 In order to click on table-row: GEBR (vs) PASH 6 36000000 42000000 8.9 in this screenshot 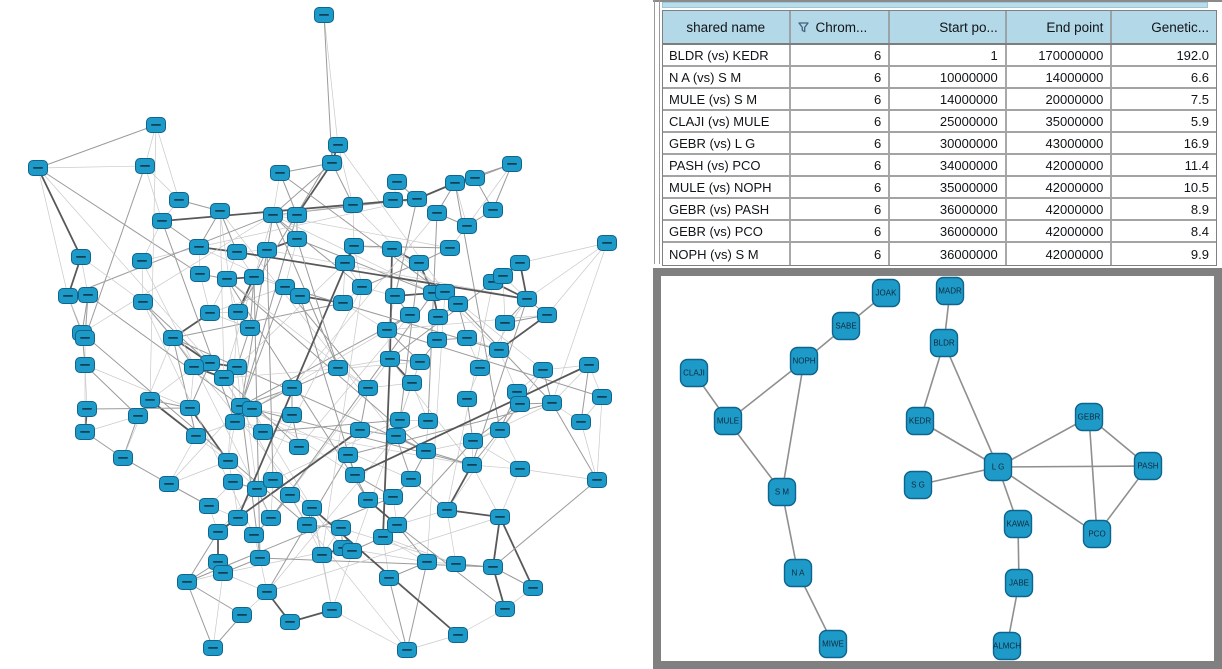, I will do `click(939, 210)`.